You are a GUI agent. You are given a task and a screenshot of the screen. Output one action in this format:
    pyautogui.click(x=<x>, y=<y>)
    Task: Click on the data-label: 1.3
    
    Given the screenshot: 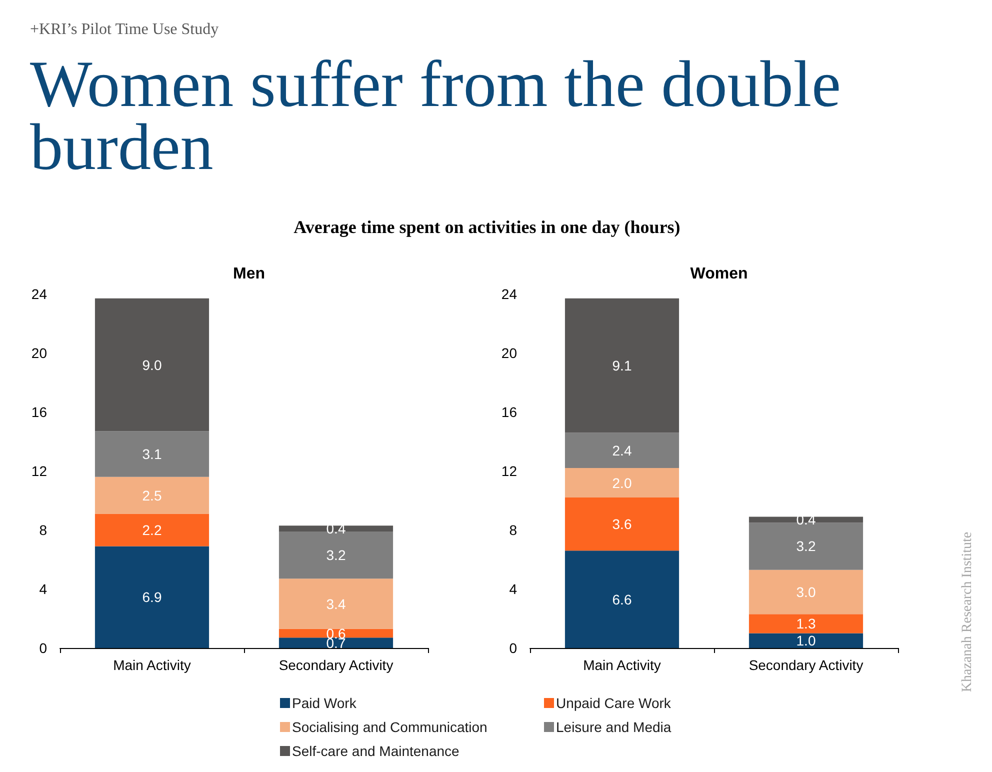 What is the action you would take?
    pyautogui.click(x=806, y=624)
    